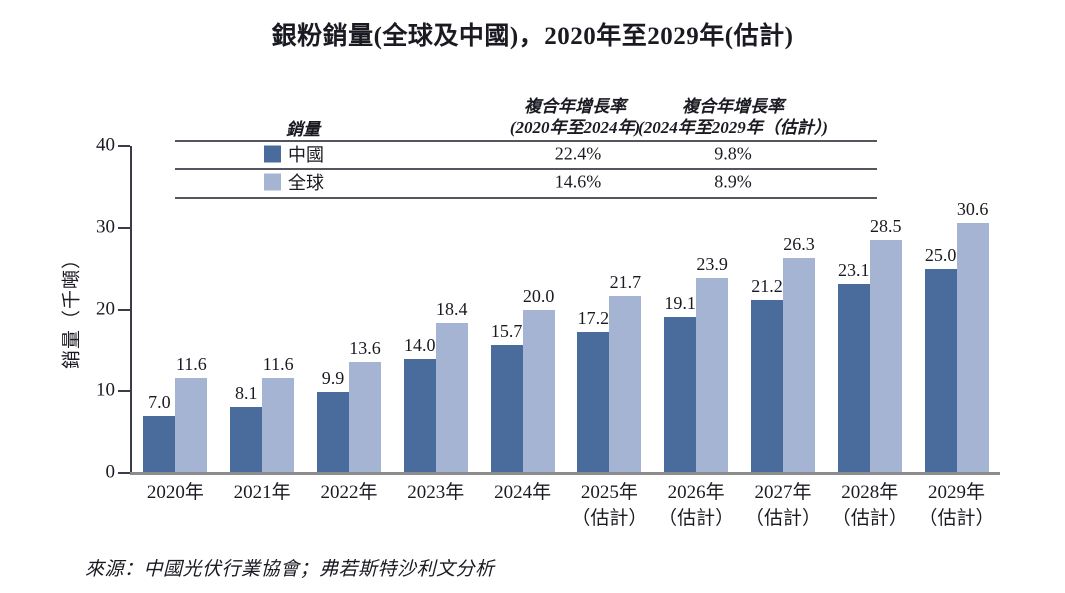 The image size is (1065, 593). Describe the element at coordinates (696, 506) in the screenshot. I see `x-tick-label: 2026年 （估計）` at that location.